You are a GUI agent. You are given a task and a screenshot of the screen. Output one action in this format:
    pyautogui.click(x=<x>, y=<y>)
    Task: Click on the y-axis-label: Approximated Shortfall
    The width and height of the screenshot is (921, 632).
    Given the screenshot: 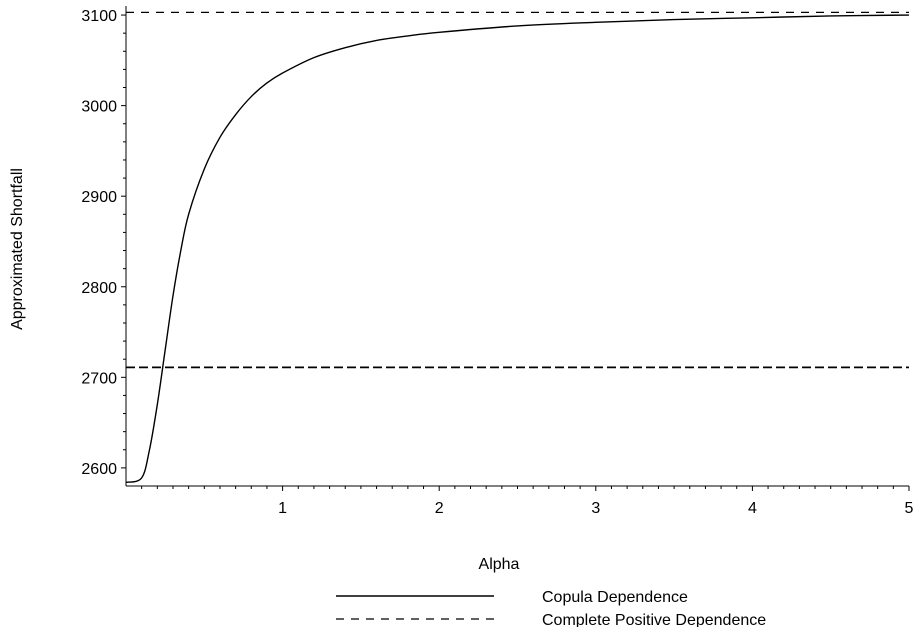 What is the action you would take?
    pyautogui.click(x=17, y=249)
    